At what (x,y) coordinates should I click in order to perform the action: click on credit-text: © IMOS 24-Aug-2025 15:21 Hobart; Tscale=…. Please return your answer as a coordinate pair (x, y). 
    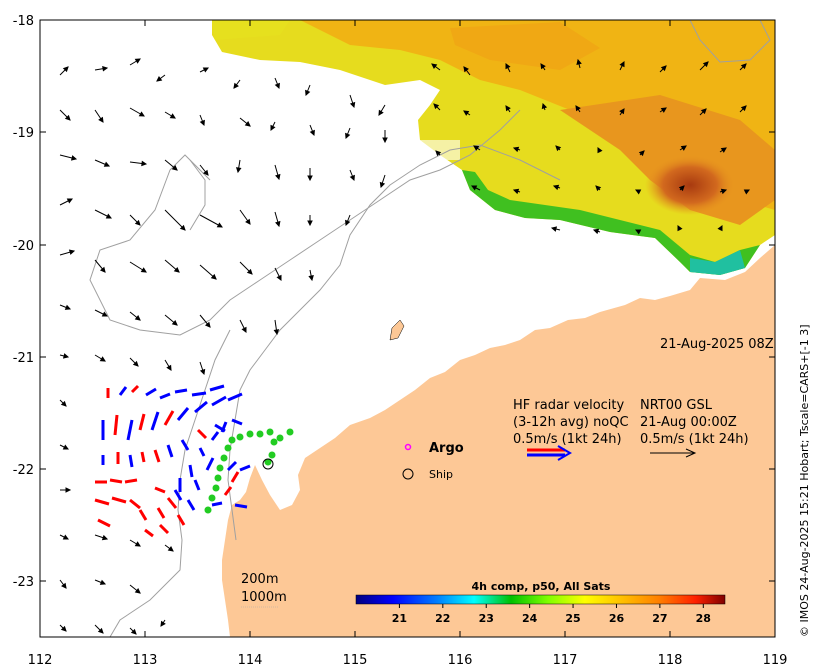
    Looking at the image, I should click on (804, 480).